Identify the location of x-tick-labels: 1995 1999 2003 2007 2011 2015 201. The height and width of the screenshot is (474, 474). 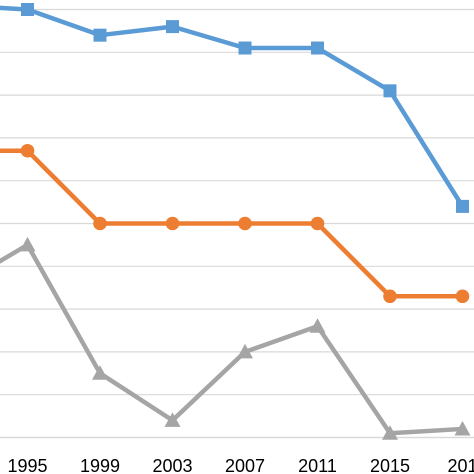
(240, 465).